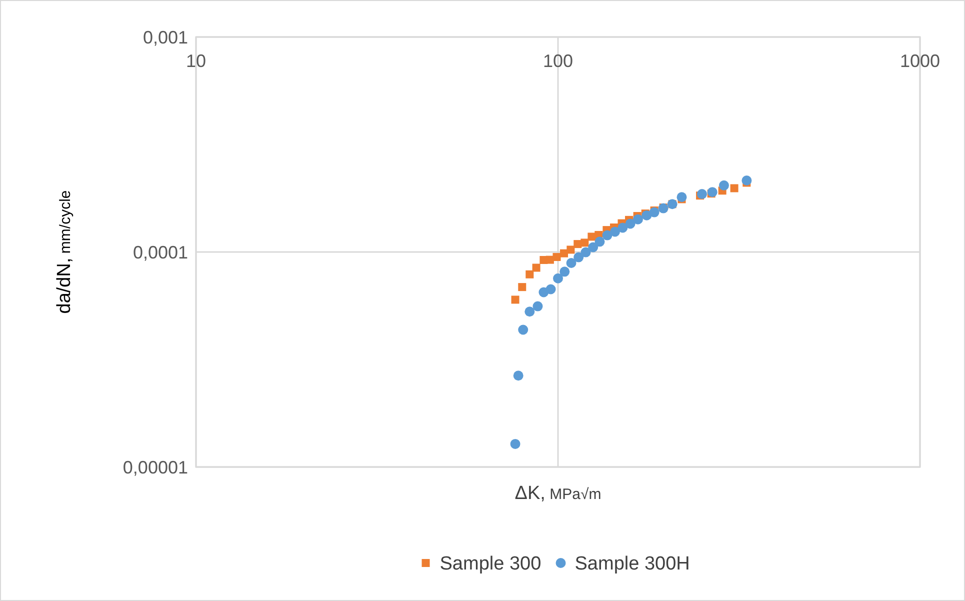 This screenshot has width=965, height=601. Describe the element at coordinates (558, 493) in the screenshot. I see `x-axis-title: ΔK, MPa√m` at that location.